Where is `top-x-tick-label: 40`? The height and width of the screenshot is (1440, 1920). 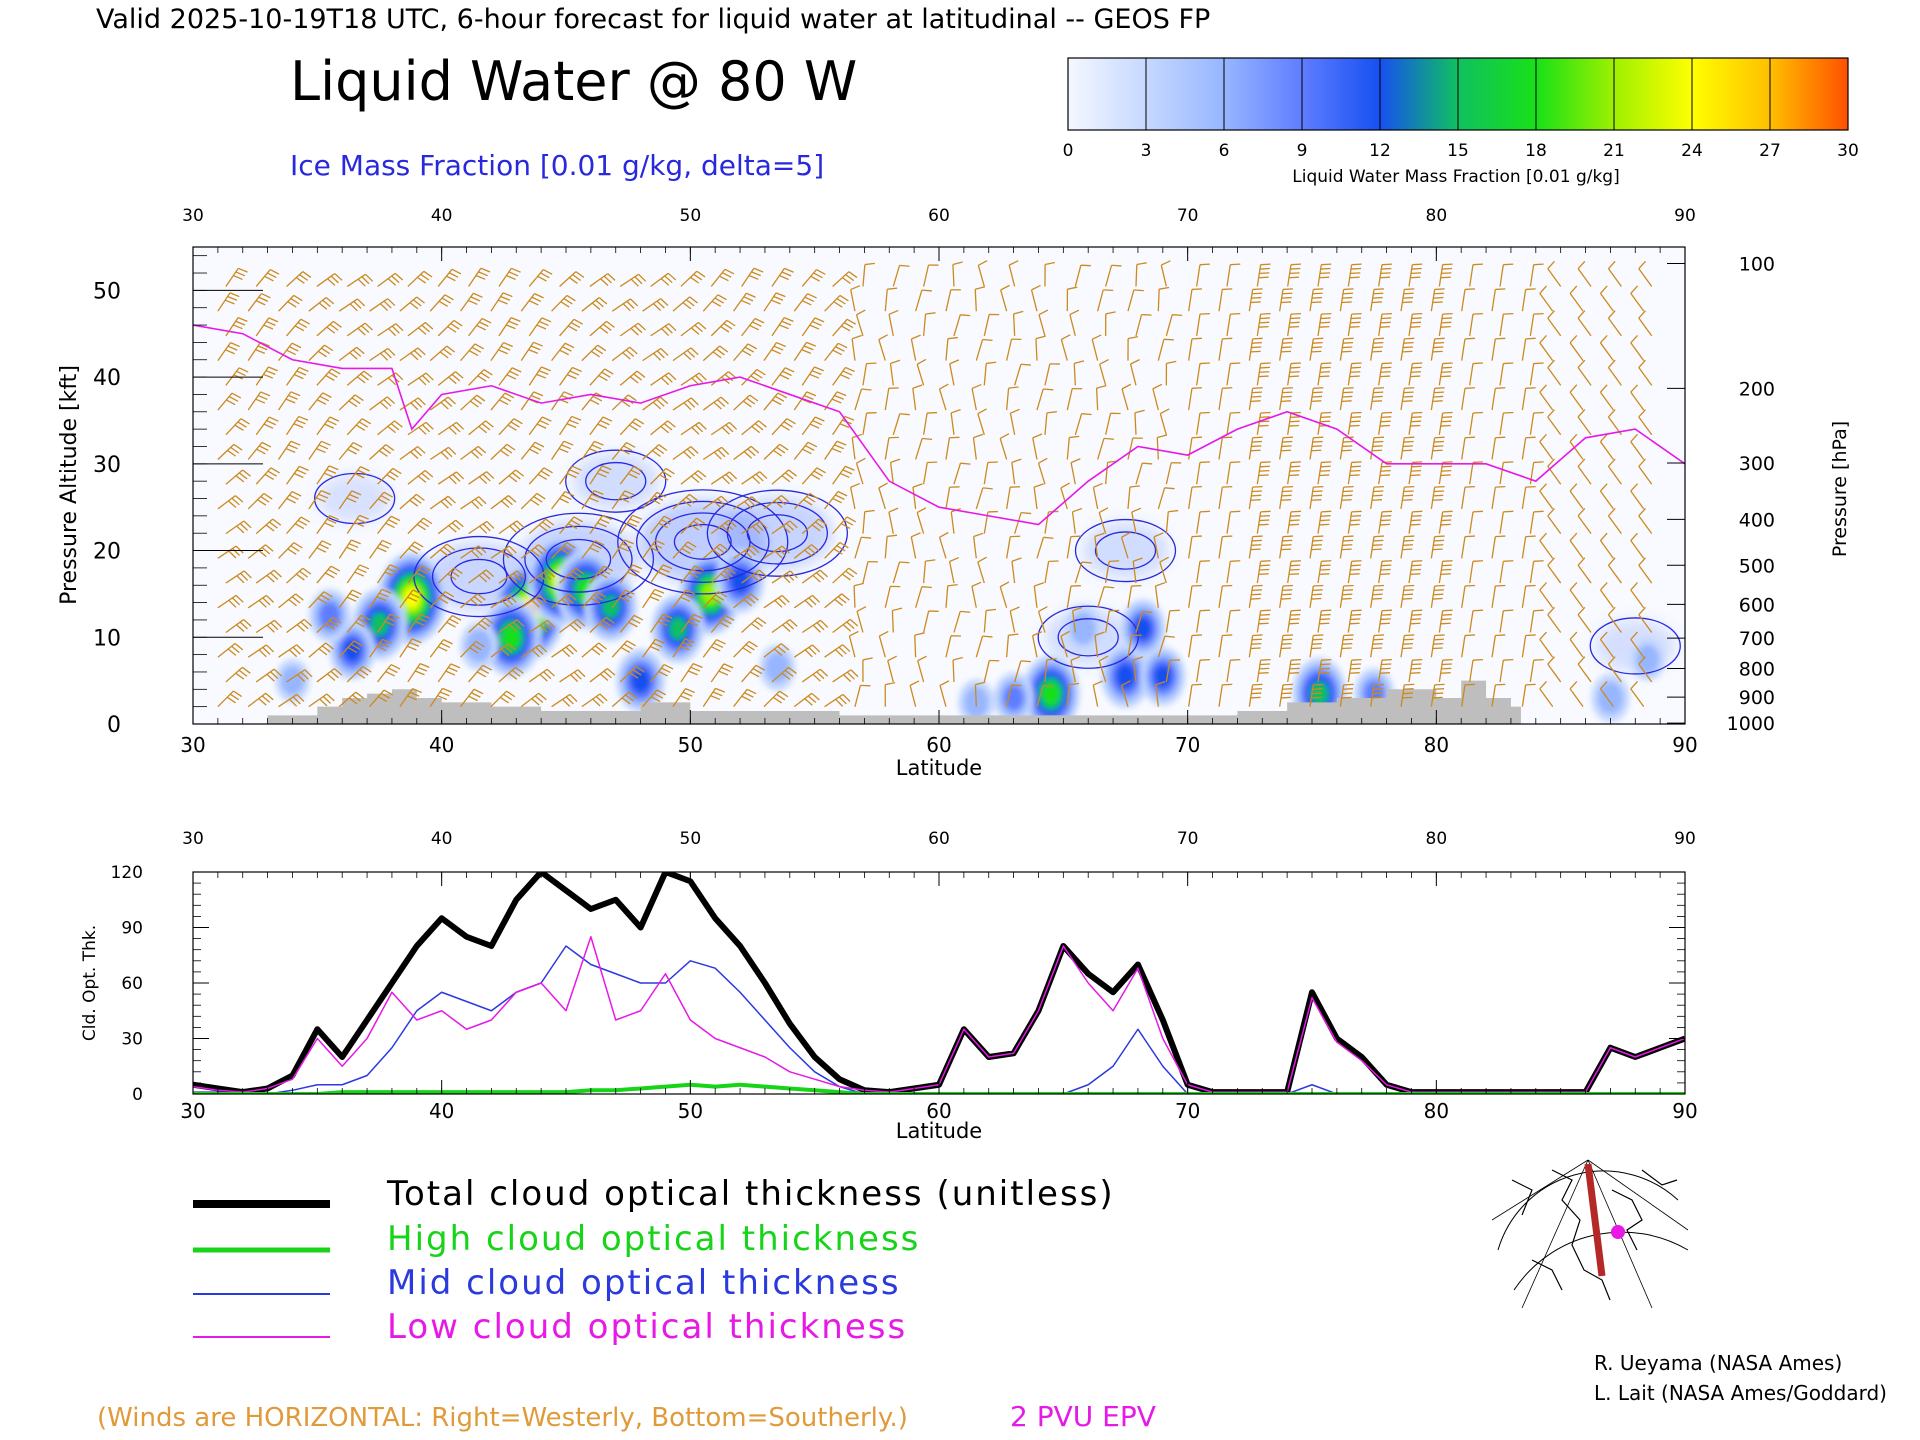 top-x-tick-label: 40 is located at coordinates (441, 745).